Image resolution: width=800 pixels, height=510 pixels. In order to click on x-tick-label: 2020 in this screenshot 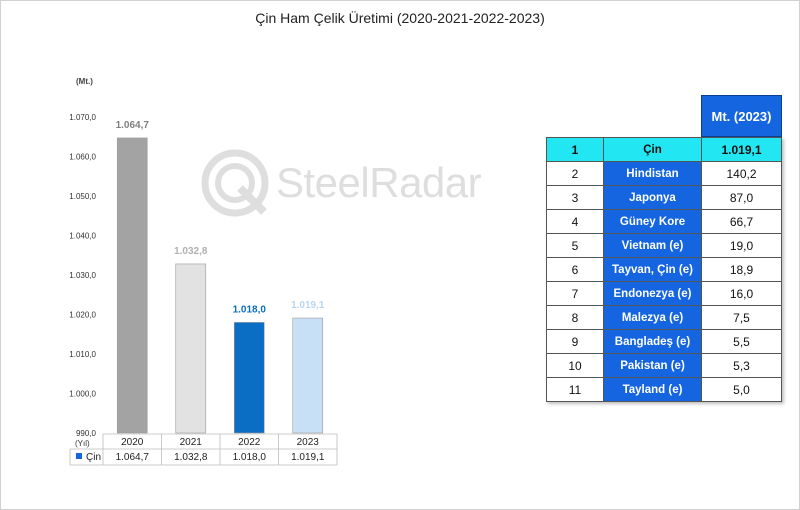, I will do `click(132, 442)`.